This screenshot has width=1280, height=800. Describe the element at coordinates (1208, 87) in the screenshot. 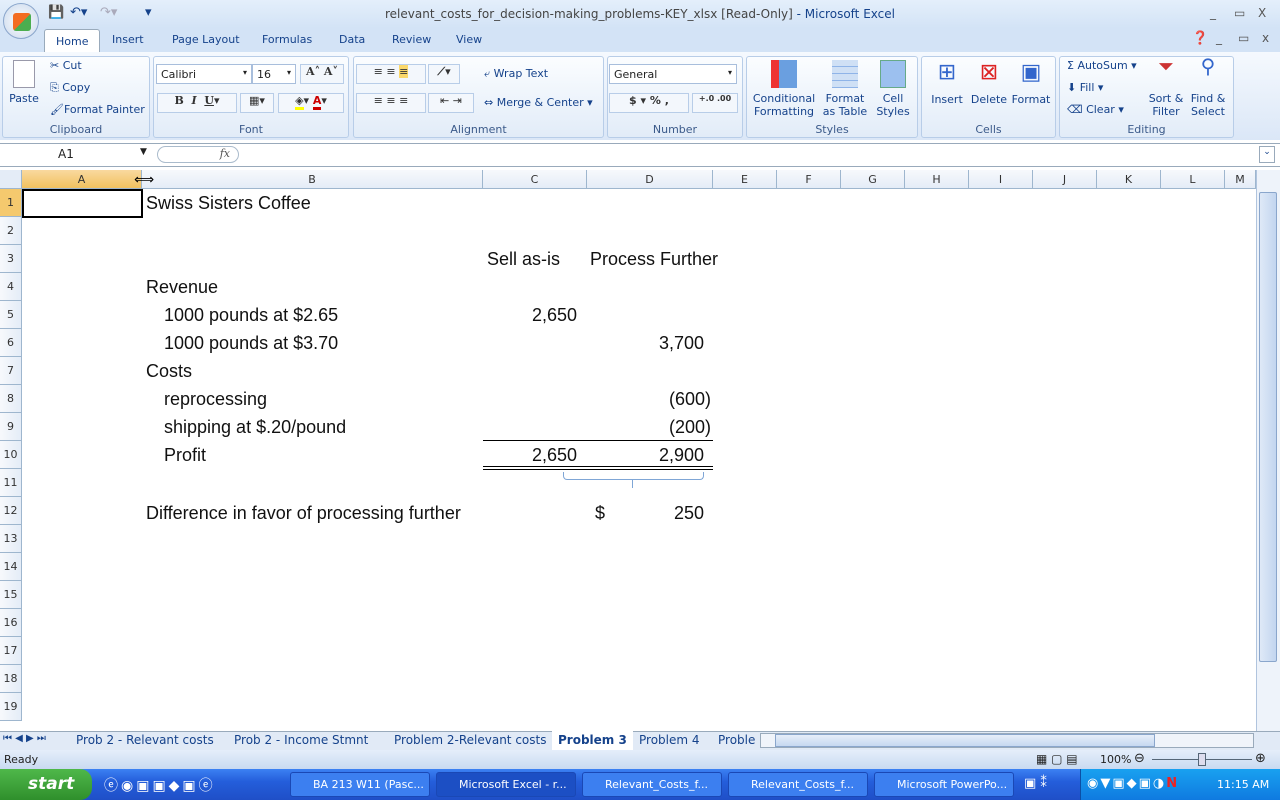

I see `find-select-button: ⚲ Find & Select` at that location.